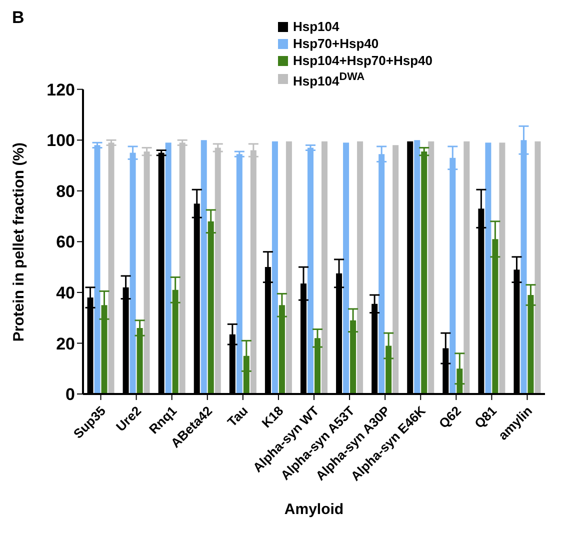 This screenshot has width=563, height=552. I want to click on chart-title: B, so click(18, 18).